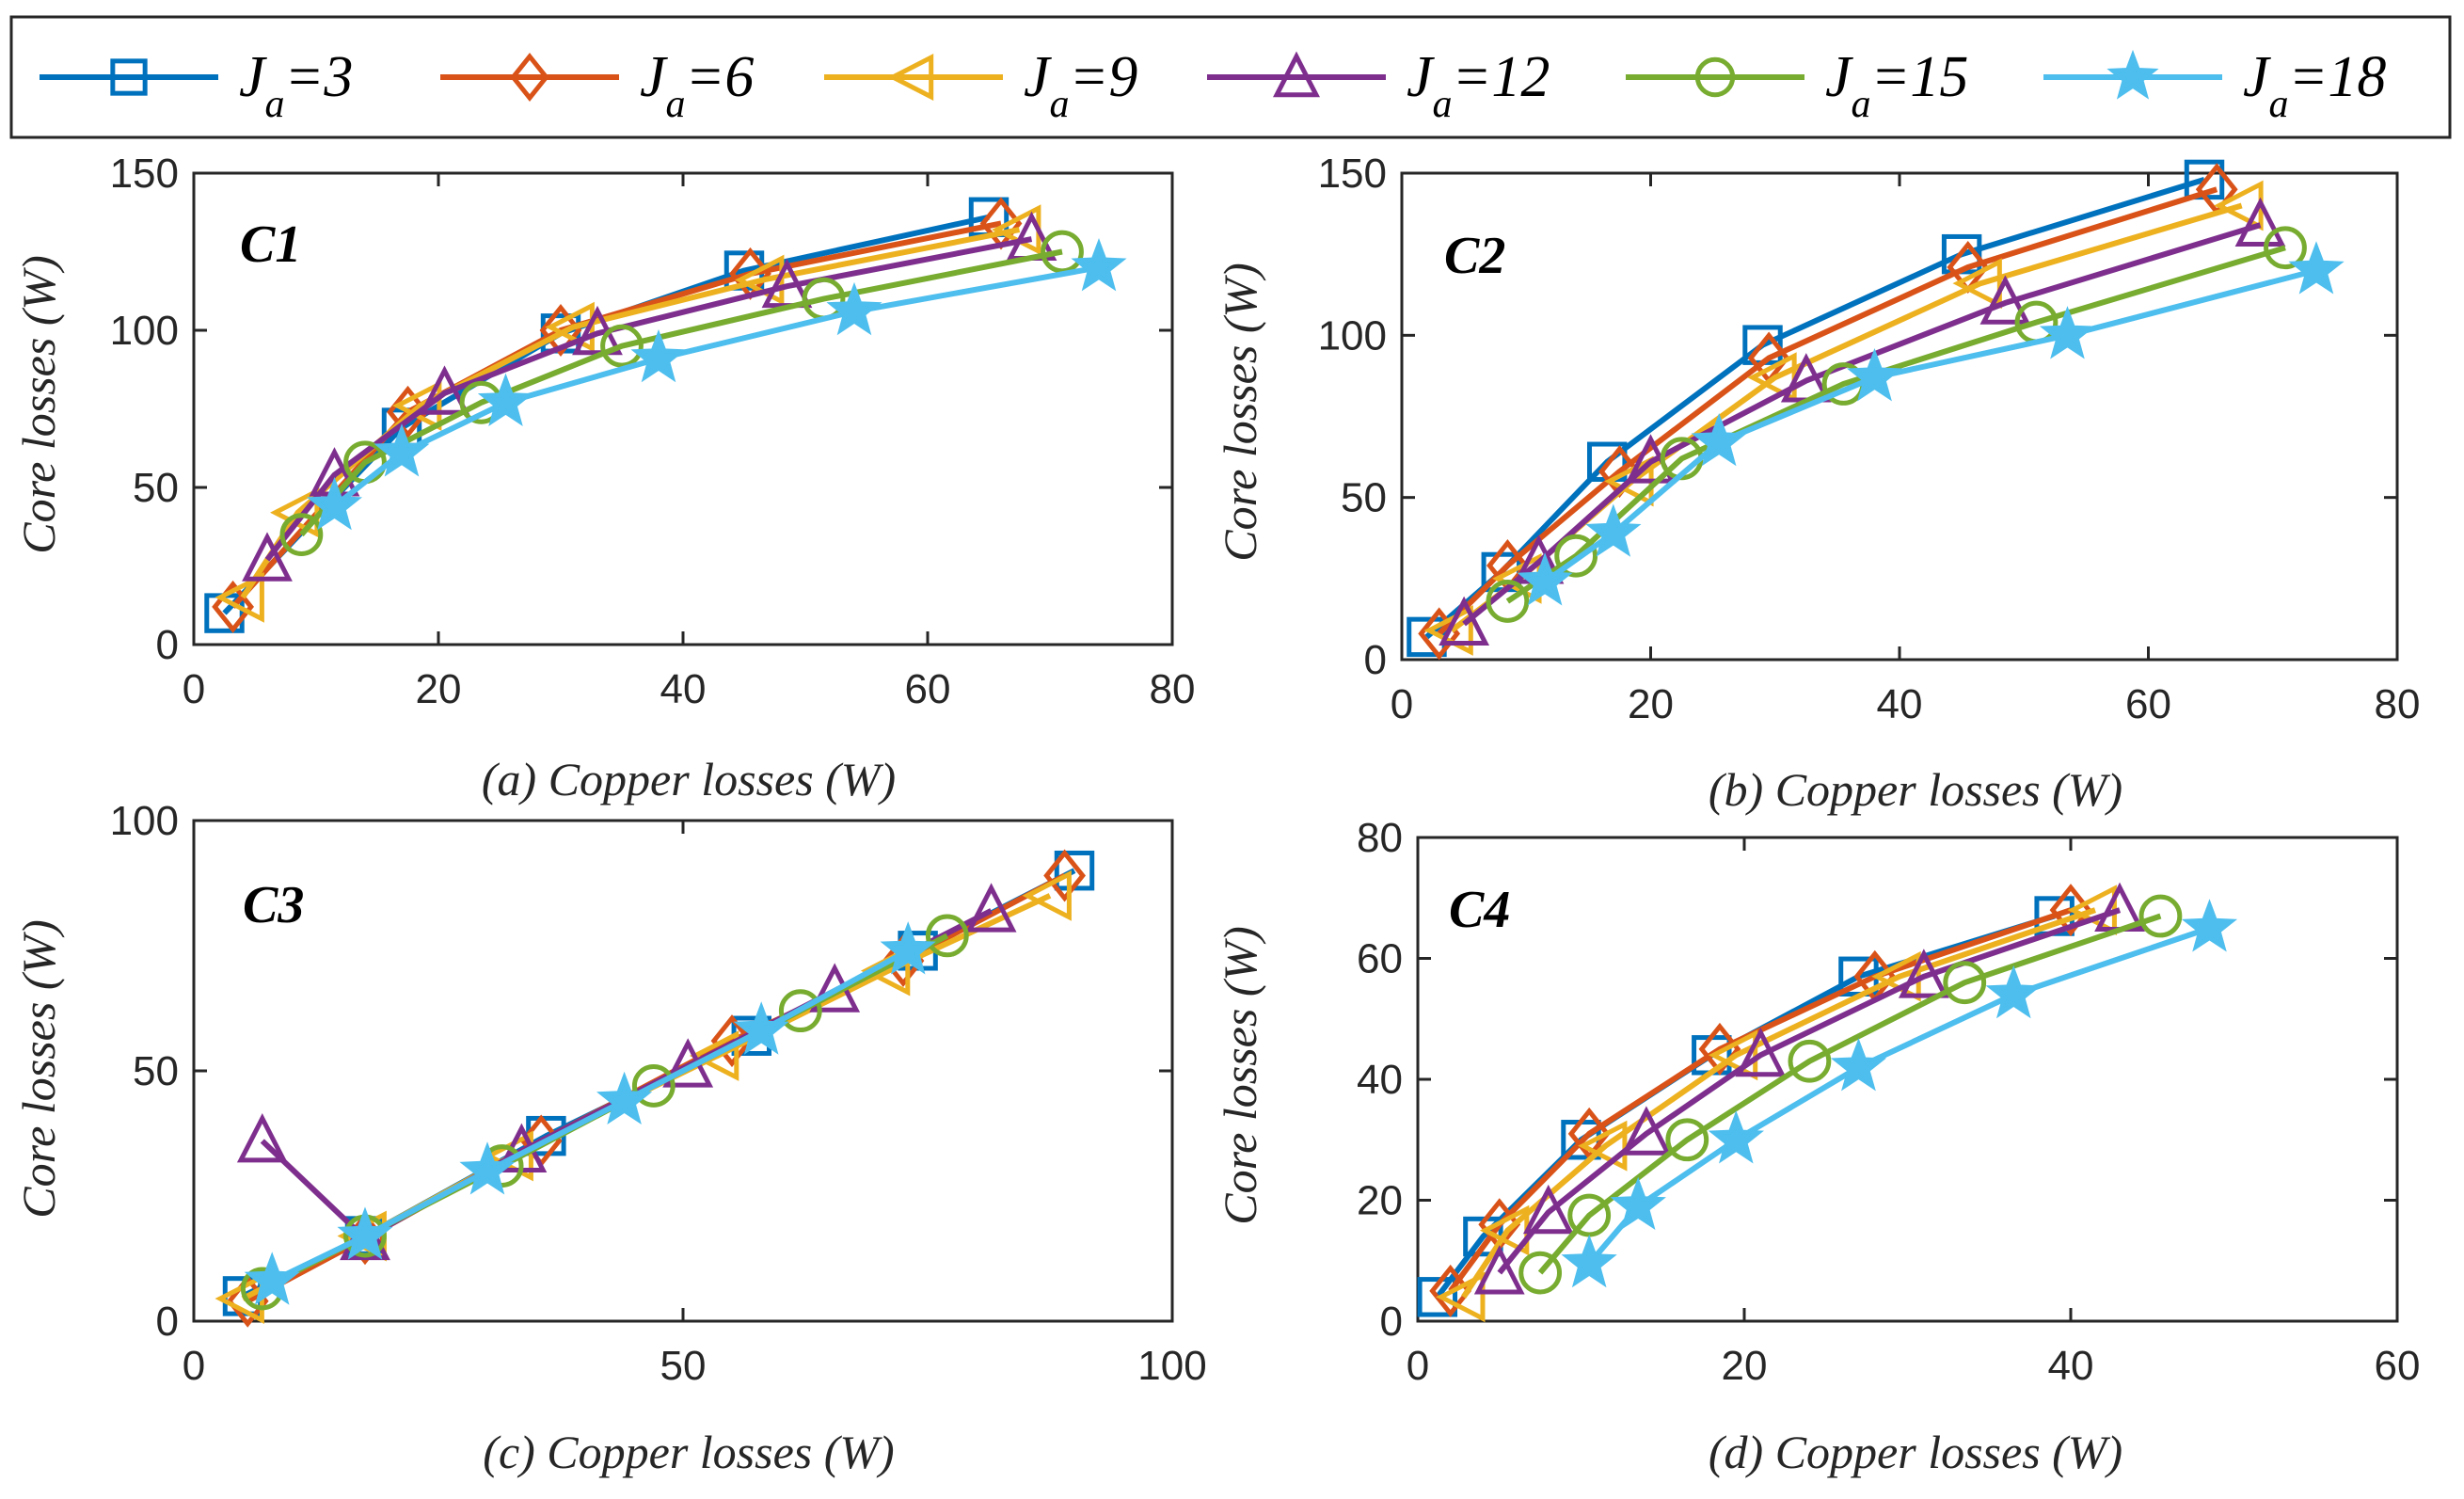  I want to click on y-tick-label: 80, so click(1380, 838).